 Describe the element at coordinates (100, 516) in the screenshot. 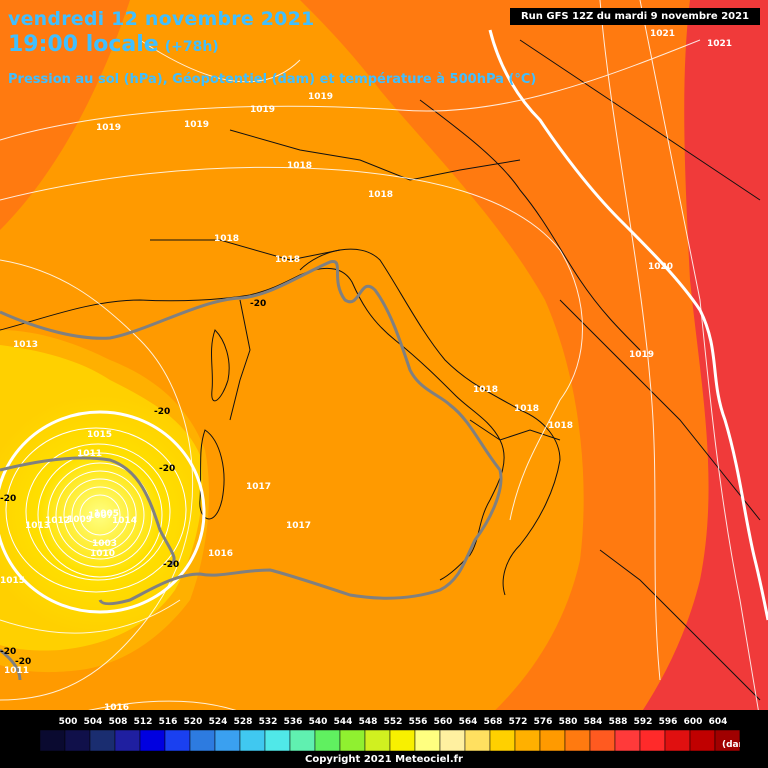

I see `pressure-label: 1007` at that location.